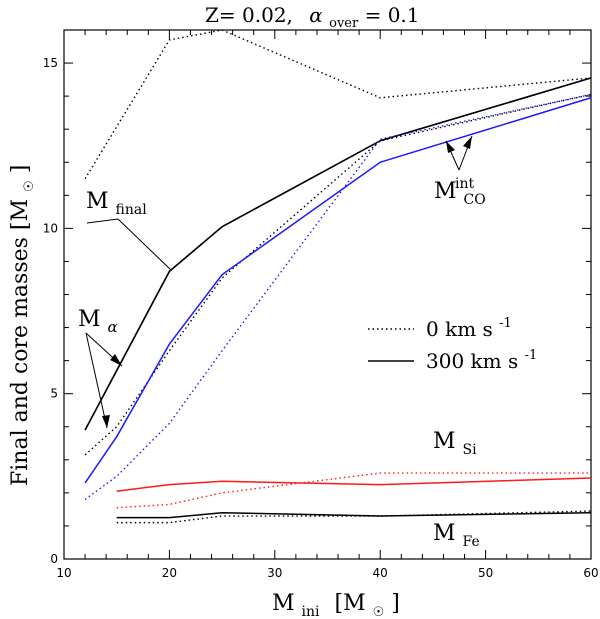 The image size is (600, 619). What do you see at coordinates (475, 200) in the screenshot?
I see `m-co-sub: CO` at bounding box center [475, 200].